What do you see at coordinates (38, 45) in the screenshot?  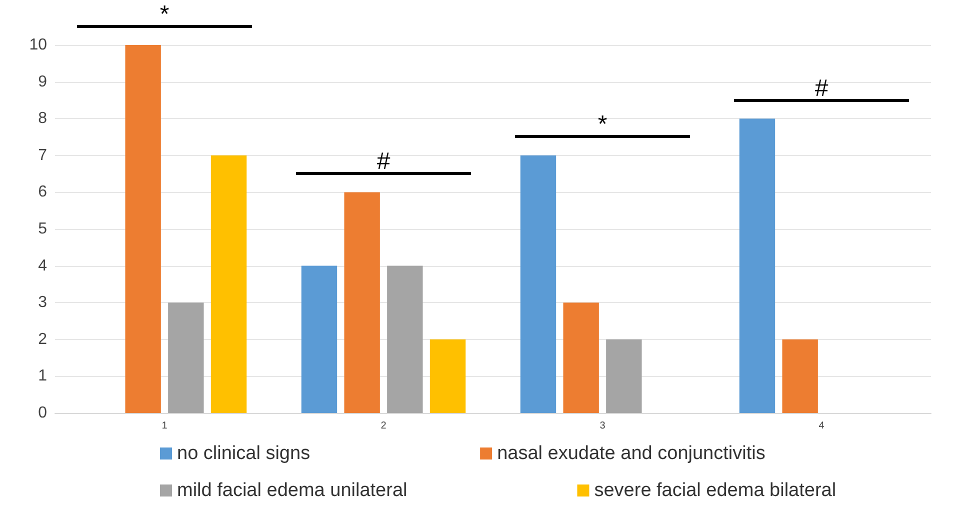 I see `y-tick-label: 10` at bounding box center [38, 45].